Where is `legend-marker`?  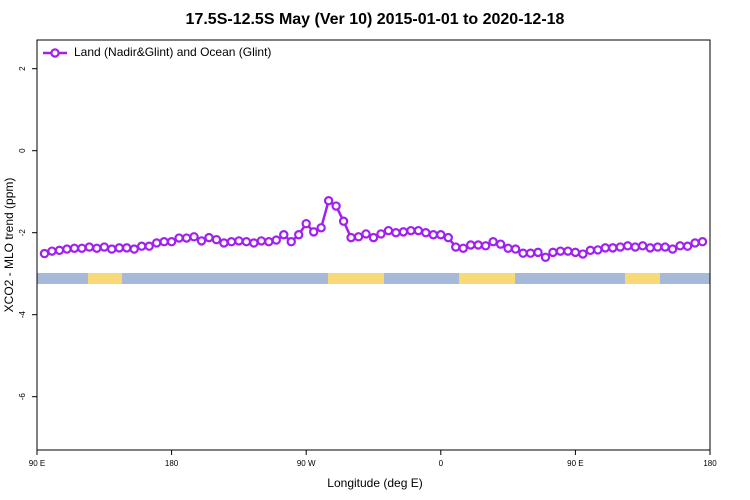
legend-marker is located at coordinates (55, 53).